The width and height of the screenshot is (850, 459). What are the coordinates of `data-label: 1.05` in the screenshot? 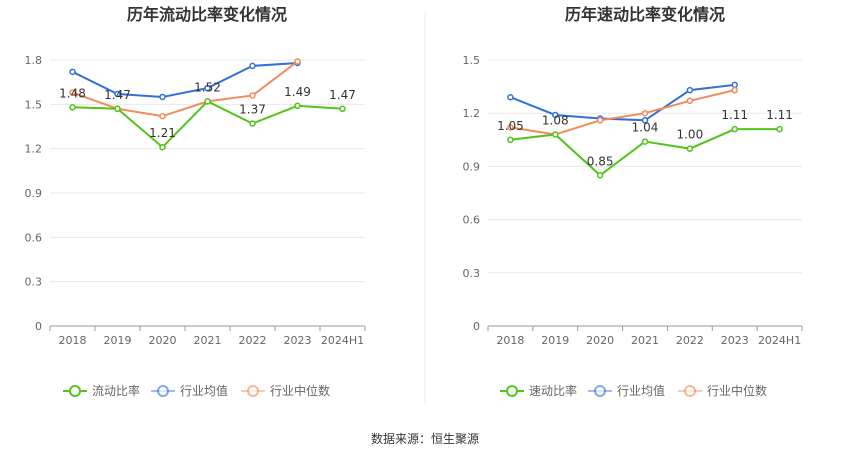 It's located at (510, 126).